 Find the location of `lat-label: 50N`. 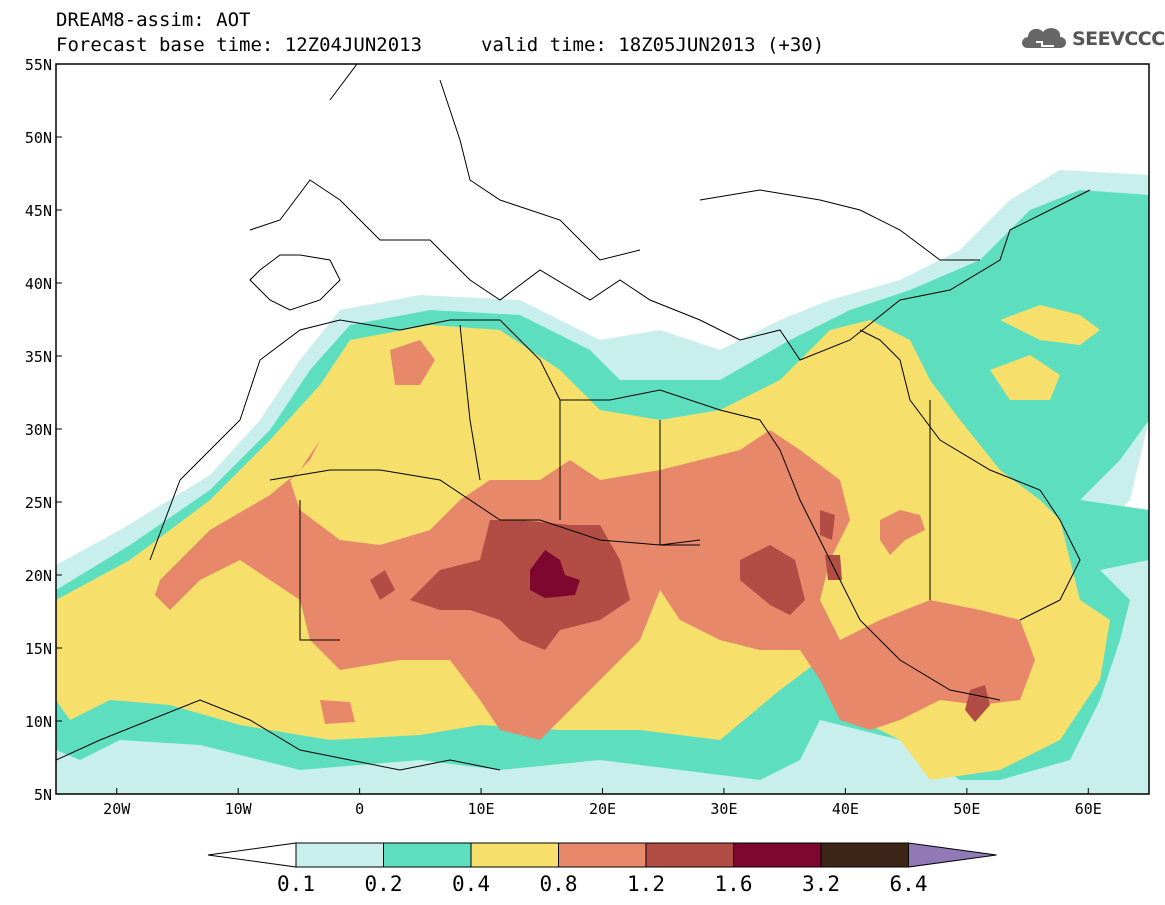

lat-label: 50N is located at coordinates (38, 138).